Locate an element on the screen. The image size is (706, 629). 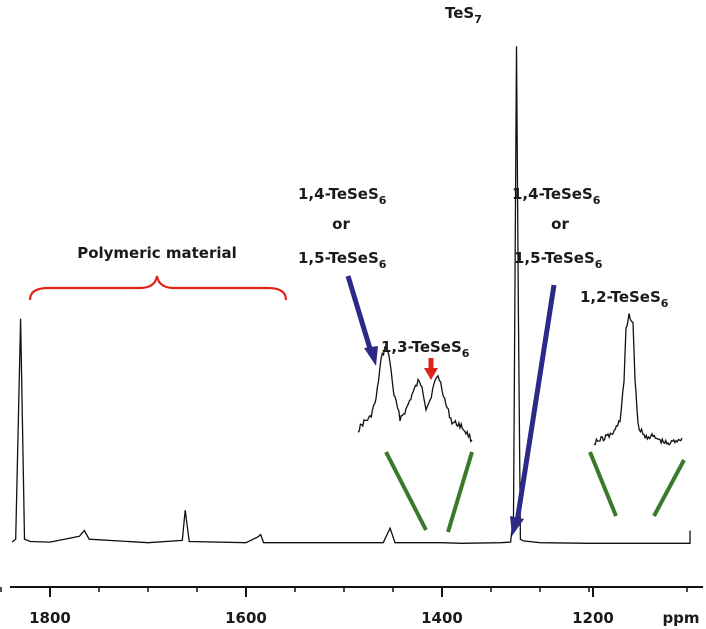
label-polymeric: Polymeric material is located at coordinates (157, 253).